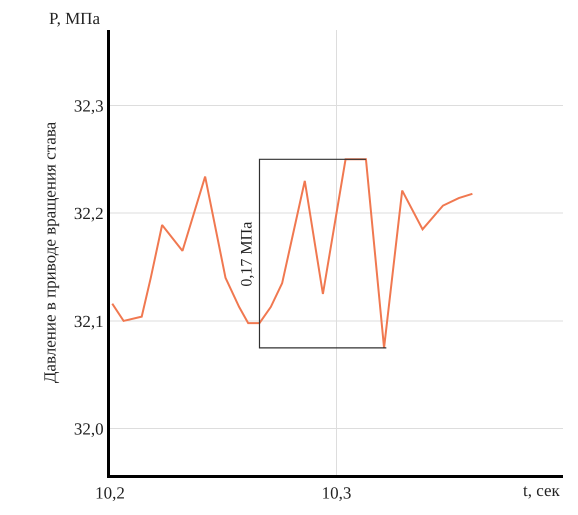  I want to click on x-axis-title: t, сек, so click(542, 490).